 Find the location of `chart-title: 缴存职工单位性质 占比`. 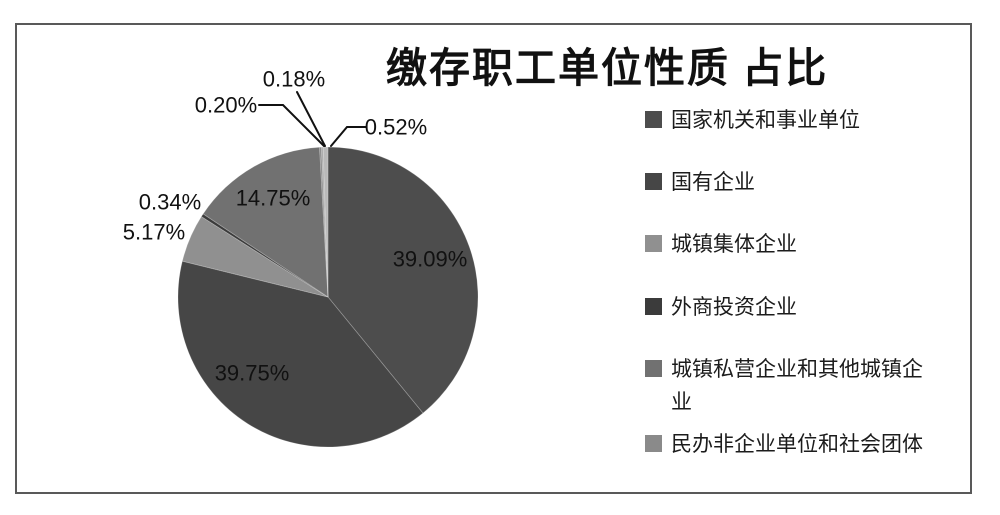

chart-title: 缴存职工单位性质 占比 is located at coordinates (607, 68).